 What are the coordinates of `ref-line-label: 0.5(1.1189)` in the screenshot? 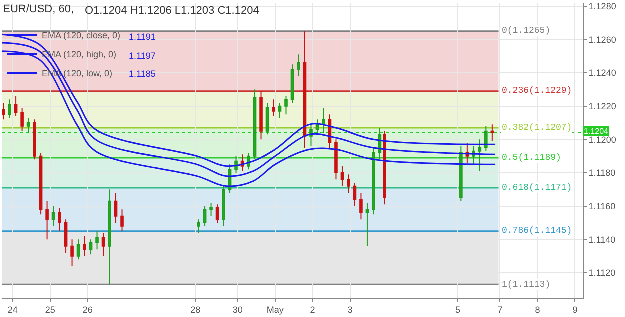 It's located at (532, 158).